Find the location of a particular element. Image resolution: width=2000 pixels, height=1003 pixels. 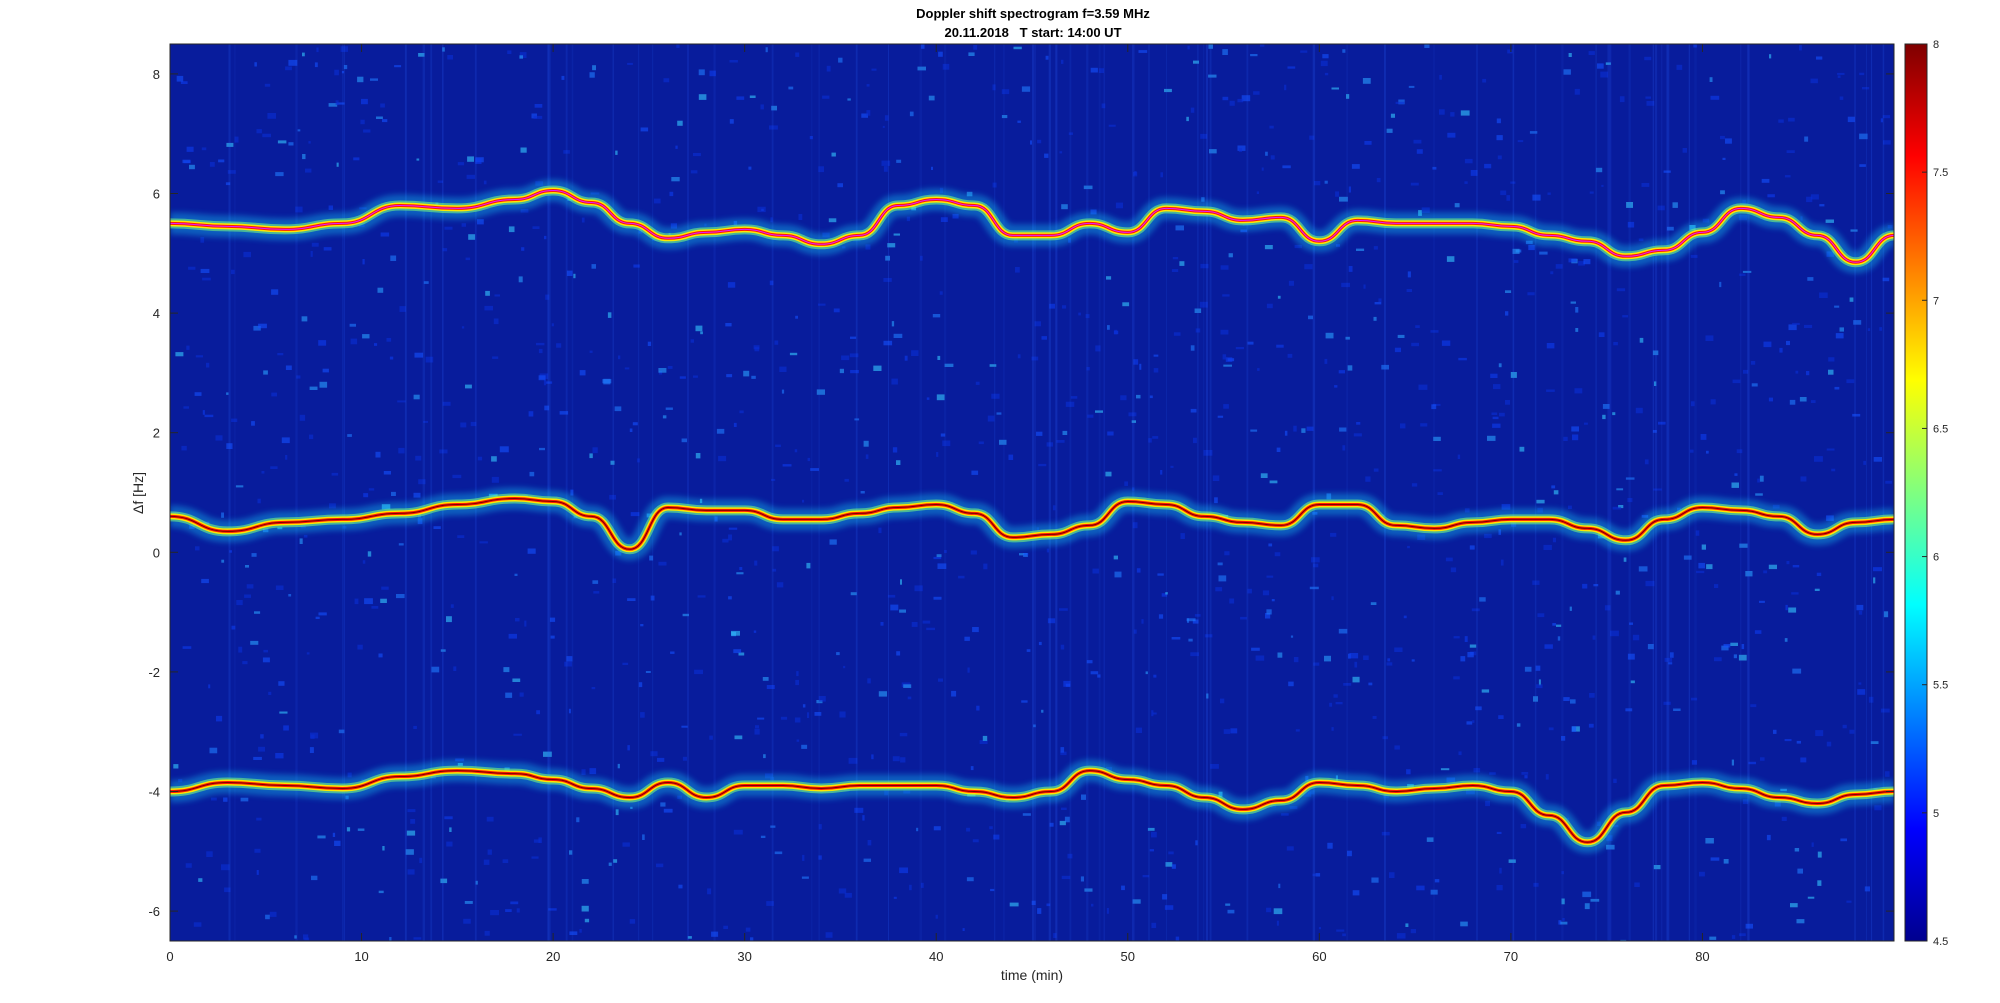

chart-subtitle: 20.11.2018 T start: 14:00 UT is located at coordinates (1032, 32).